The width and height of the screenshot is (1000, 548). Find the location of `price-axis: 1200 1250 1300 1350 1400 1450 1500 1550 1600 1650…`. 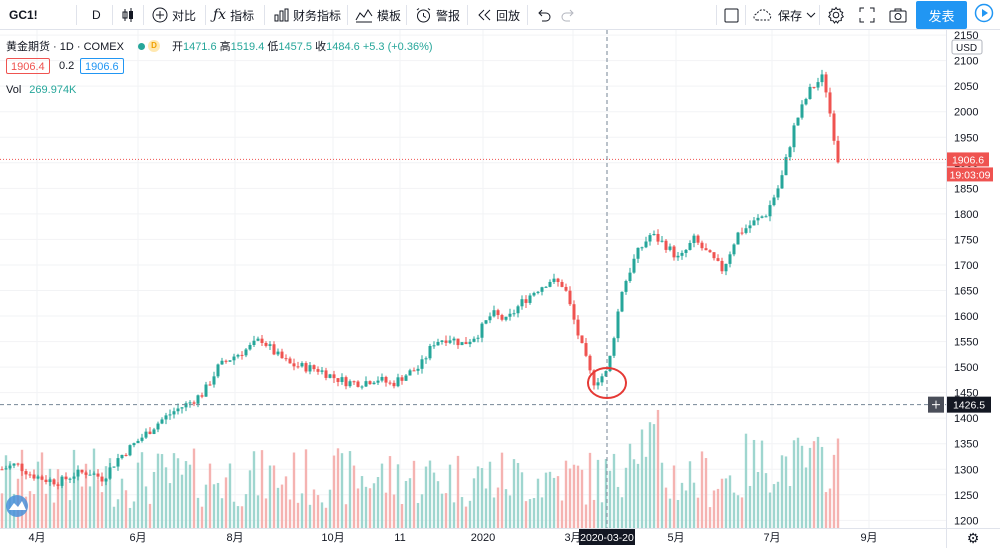

price-axis: 1200 1250 1300 1350 1400 1450 1500 1550 1600 1650… is located at coordinates (973, 289).